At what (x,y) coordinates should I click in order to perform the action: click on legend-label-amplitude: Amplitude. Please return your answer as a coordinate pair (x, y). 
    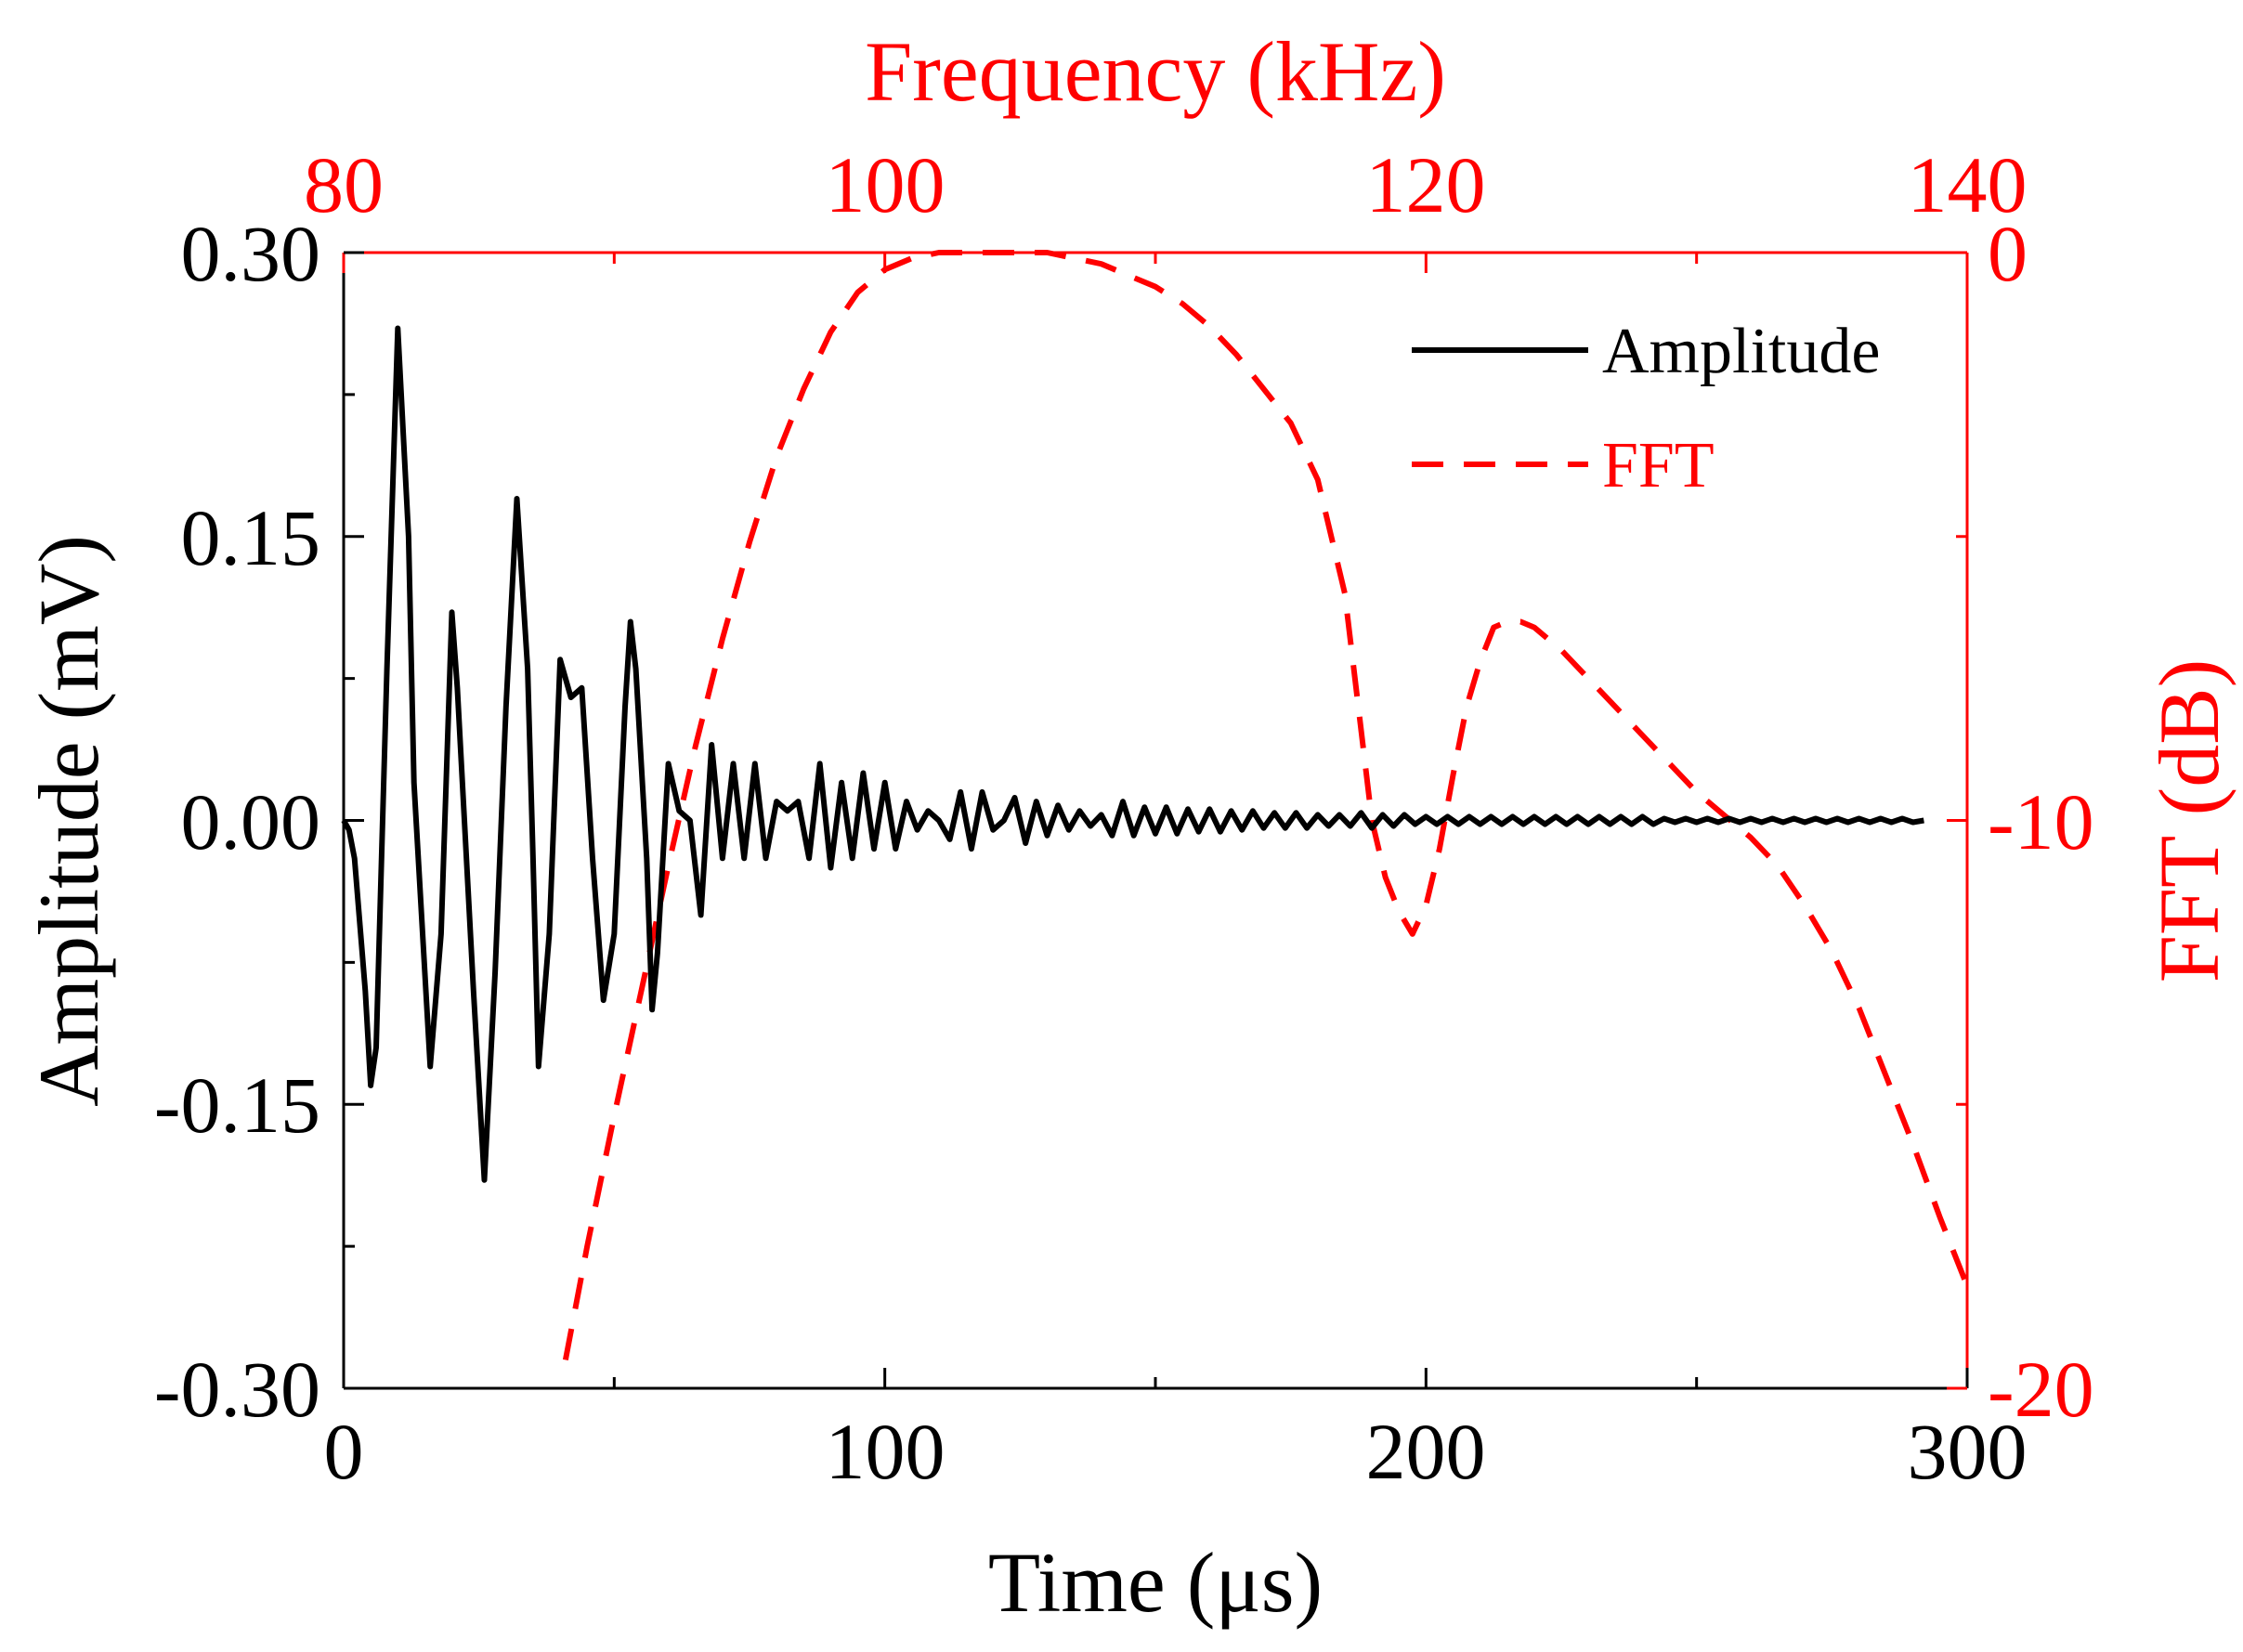
    Looking at the image, I should click on (1741, 351).